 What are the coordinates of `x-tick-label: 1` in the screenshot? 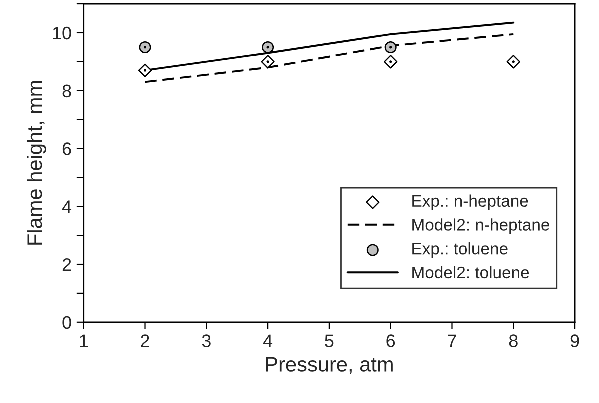 It's located at (84, 341).